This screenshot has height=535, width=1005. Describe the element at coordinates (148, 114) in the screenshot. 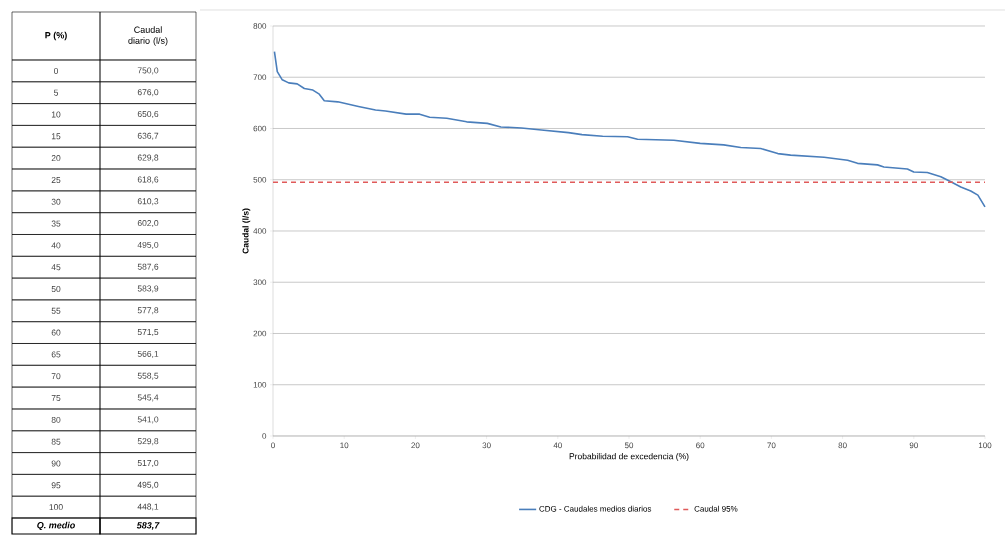

I see `text: 650,6` at that location.